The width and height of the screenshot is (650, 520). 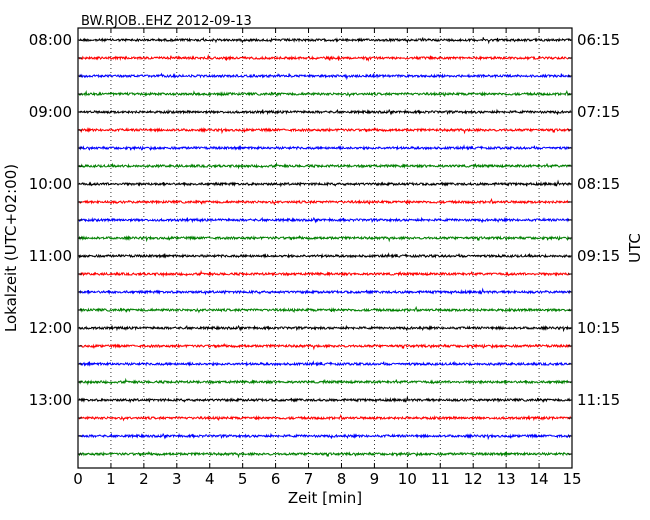 What do you see at coordinates (78, 479) in the screenshot?
I see `x-tick-label: 0` at bounding box center [78, 479].